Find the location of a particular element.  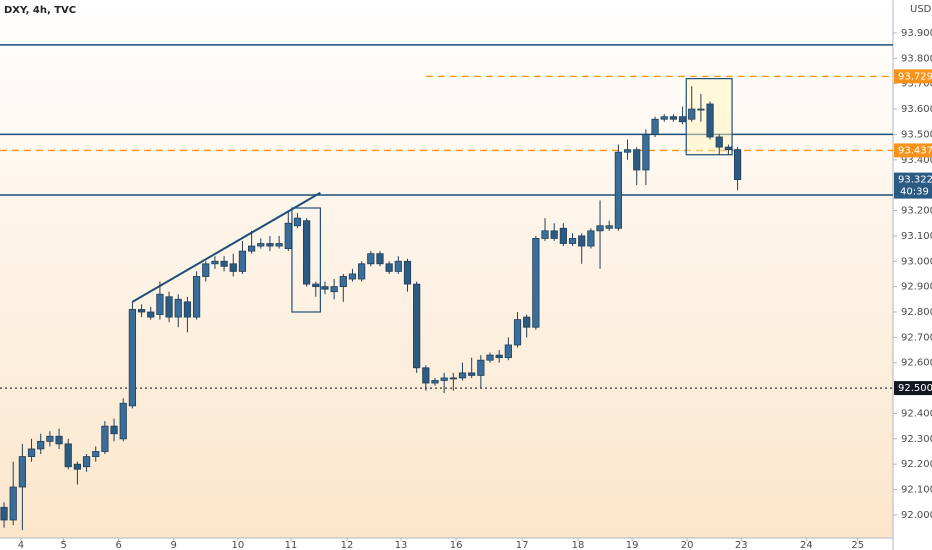

y-tick-label: 93.000 is located at coordinates (916, 261).